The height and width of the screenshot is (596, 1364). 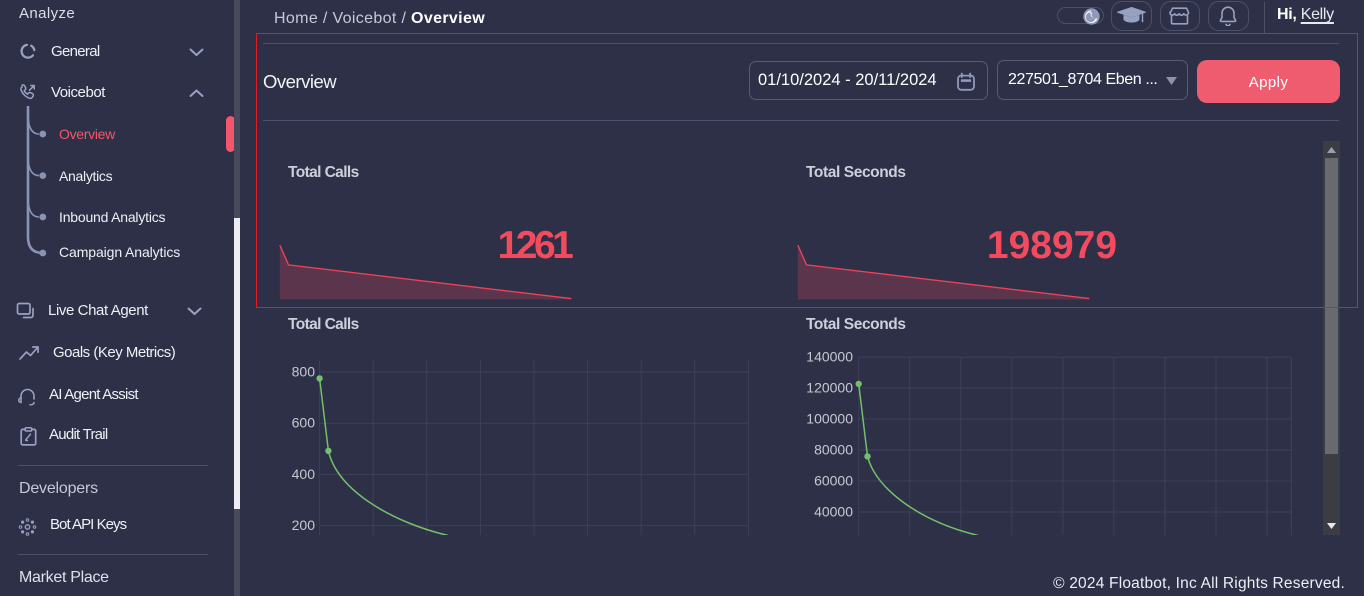 I want to click on svg-text: 60000, so click(x=833, y=481).